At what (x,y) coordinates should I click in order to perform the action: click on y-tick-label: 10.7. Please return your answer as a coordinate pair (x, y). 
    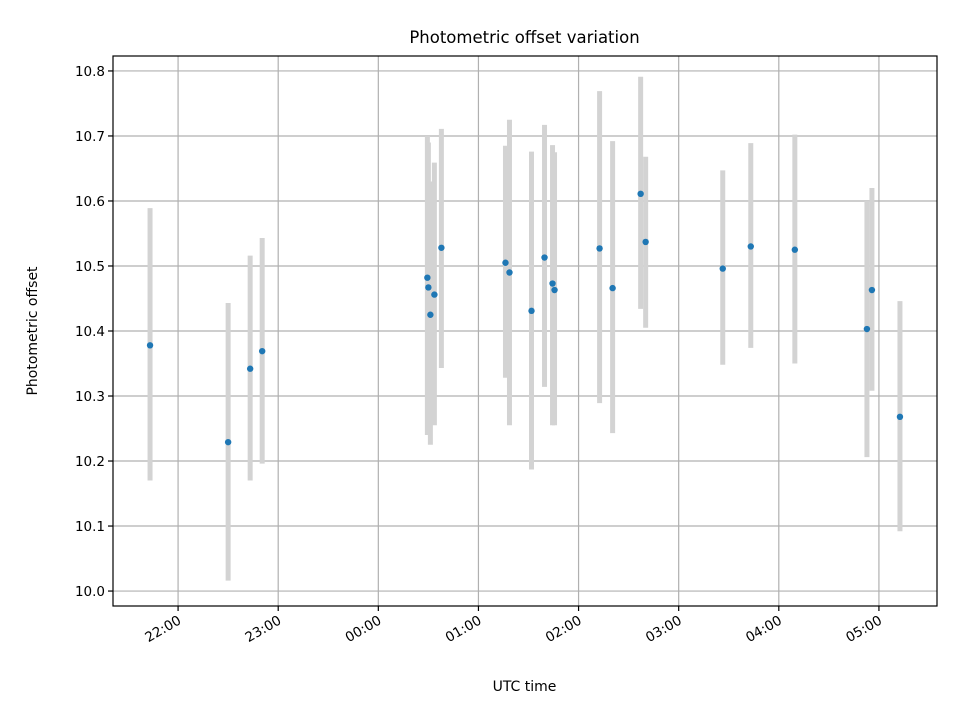
    Looking at the image, I should click on (90, 137).